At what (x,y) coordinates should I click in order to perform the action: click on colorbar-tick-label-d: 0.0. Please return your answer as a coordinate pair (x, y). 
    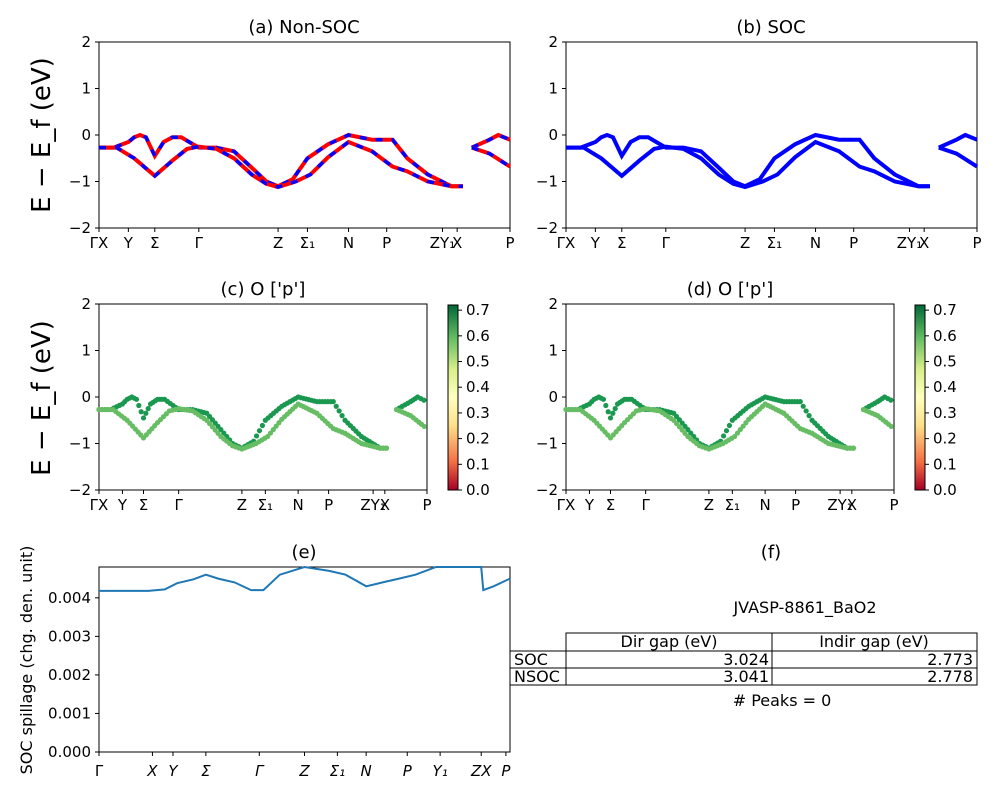
    Looking at the image, I should click on (945, 490).